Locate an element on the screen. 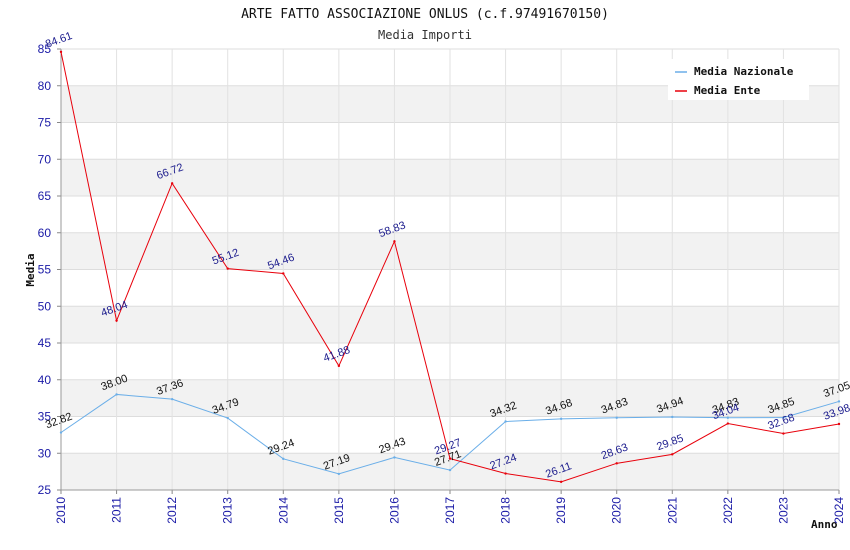  x-tick-label: 2020 is located at coordinates (617, 510).